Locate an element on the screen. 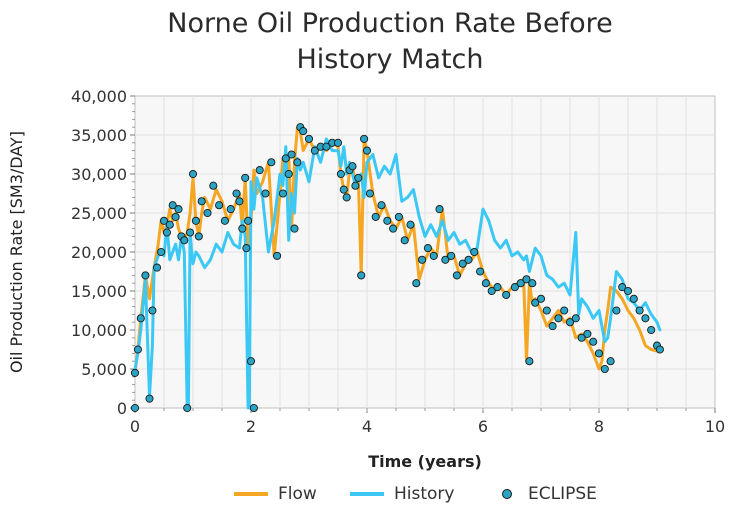  x-tick-label: 8 is located at coordinates (599, 426).